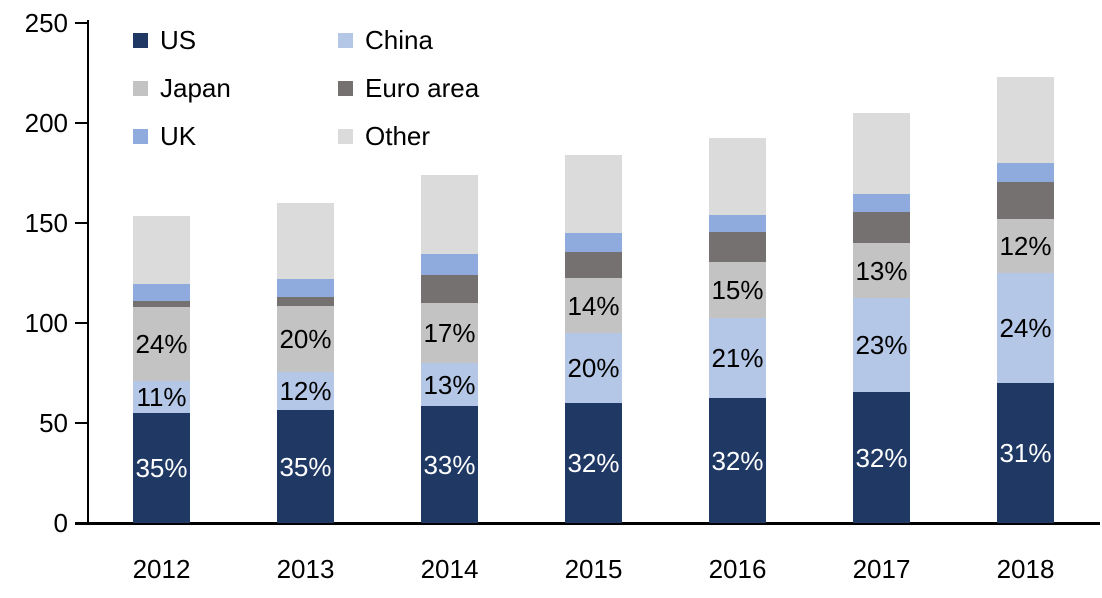 Image resolution: width=1102 pixels, height=598 pixels. I want to click on segment-label-china-2018: 24%, so click(1025, 328).